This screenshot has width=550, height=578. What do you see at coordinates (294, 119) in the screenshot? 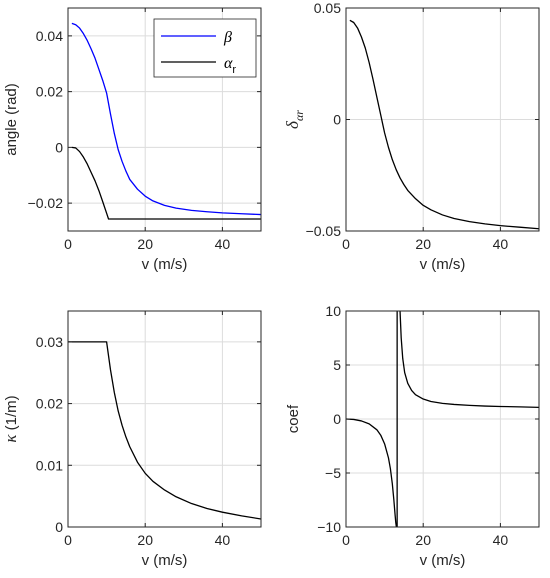
I see `y-axis-label: δαr` at bounding box center [294, 119].